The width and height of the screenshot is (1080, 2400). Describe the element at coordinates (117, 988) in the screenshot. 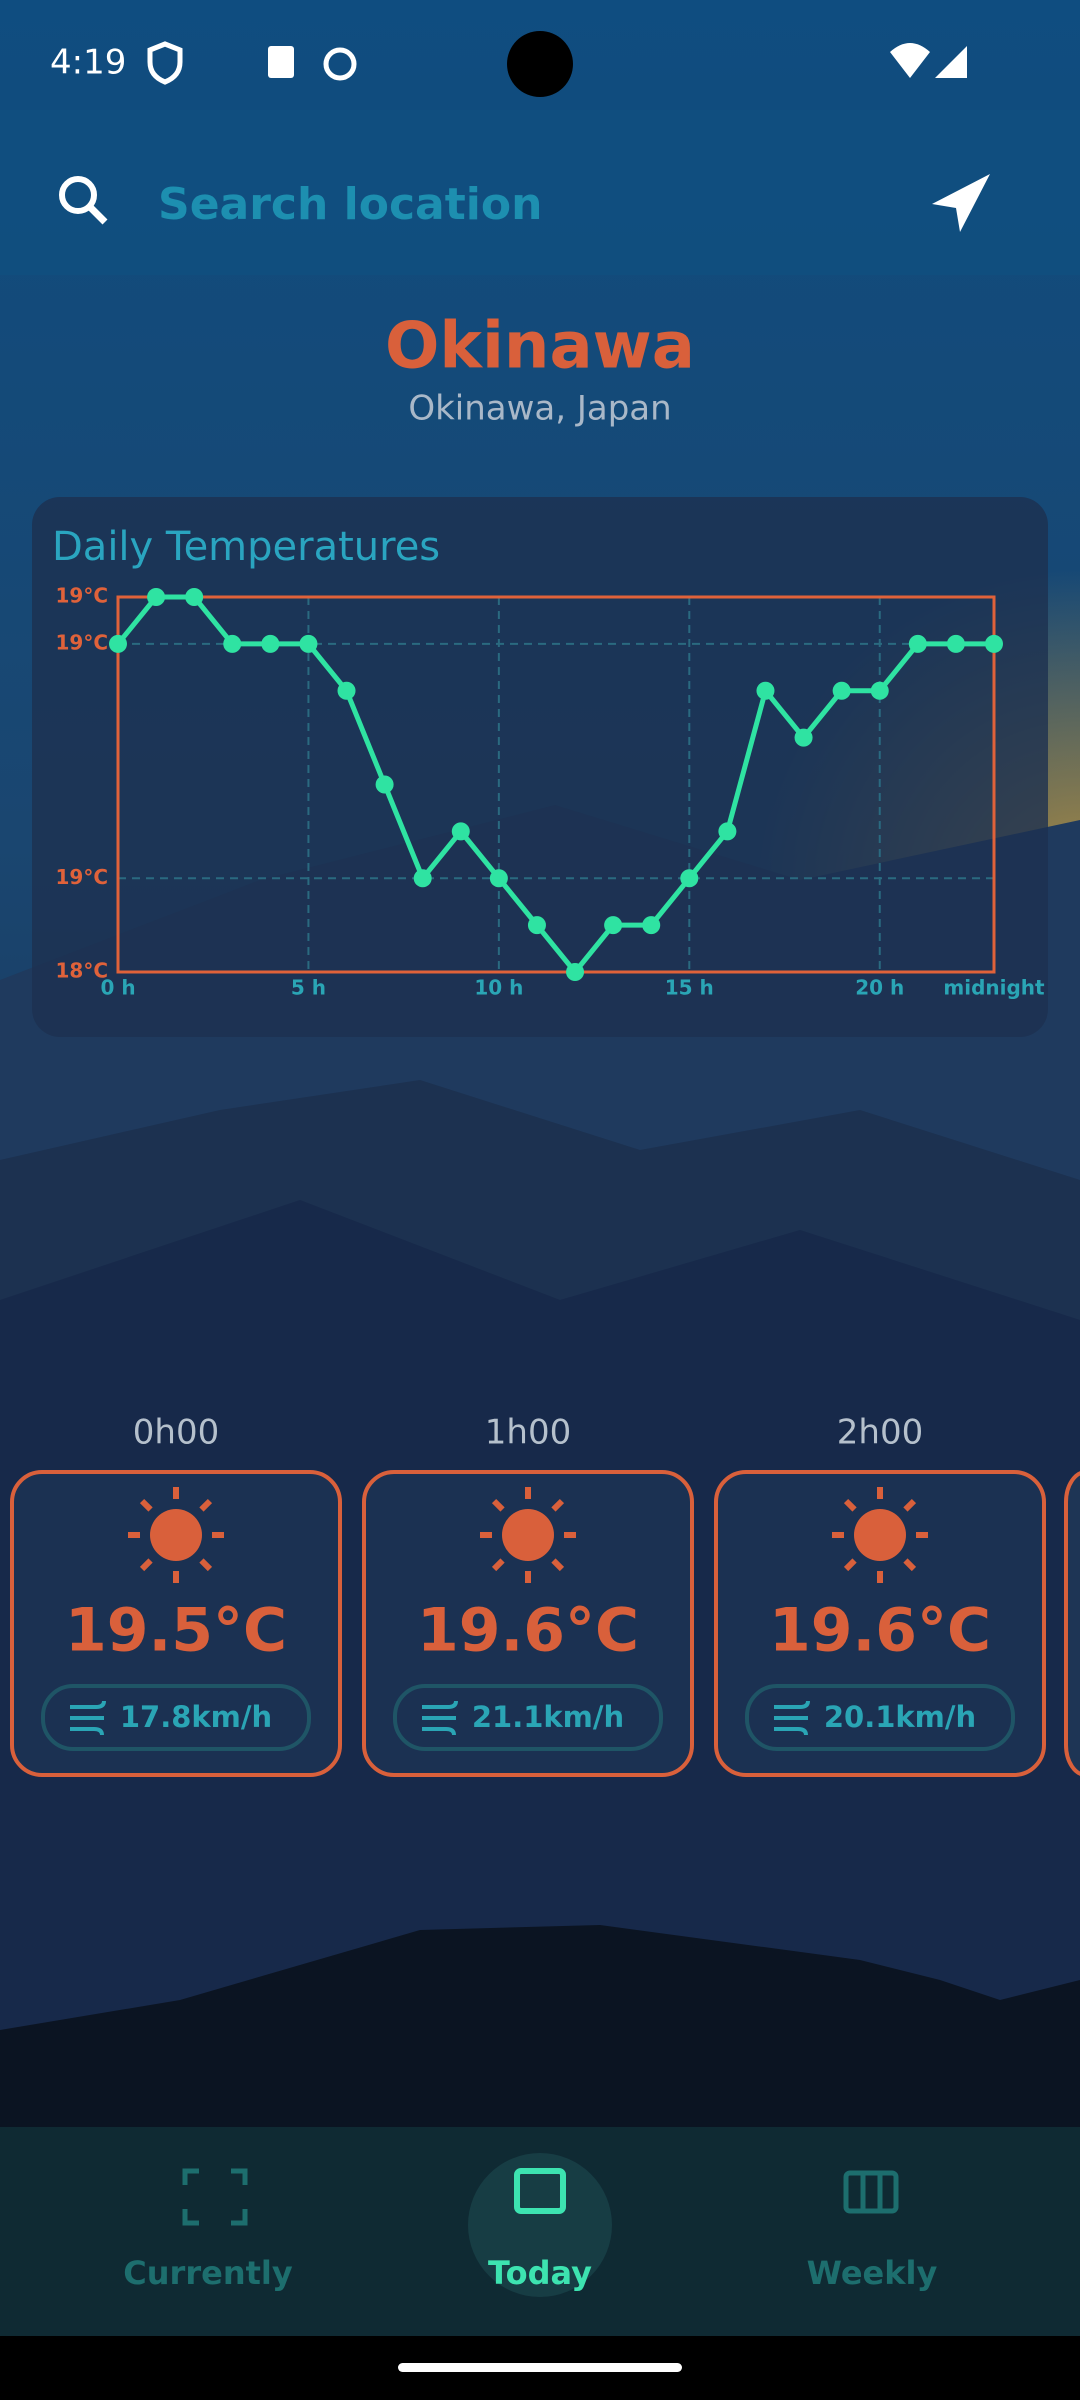

I see `x-tick-label: 0 h` at that location.